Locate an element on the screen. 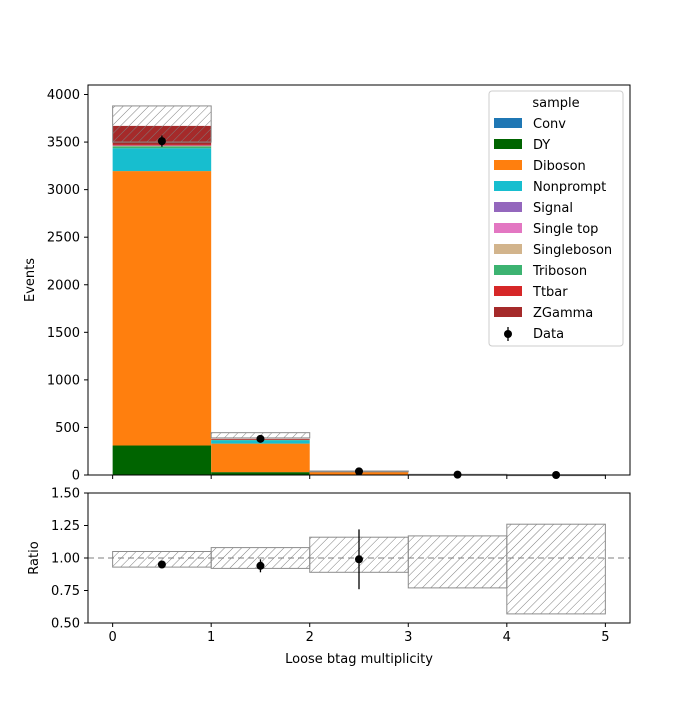 The height and width of the screenshot is (704, 700). main-y-tick-label-8: 4000 is located at coordinates (63, 95).